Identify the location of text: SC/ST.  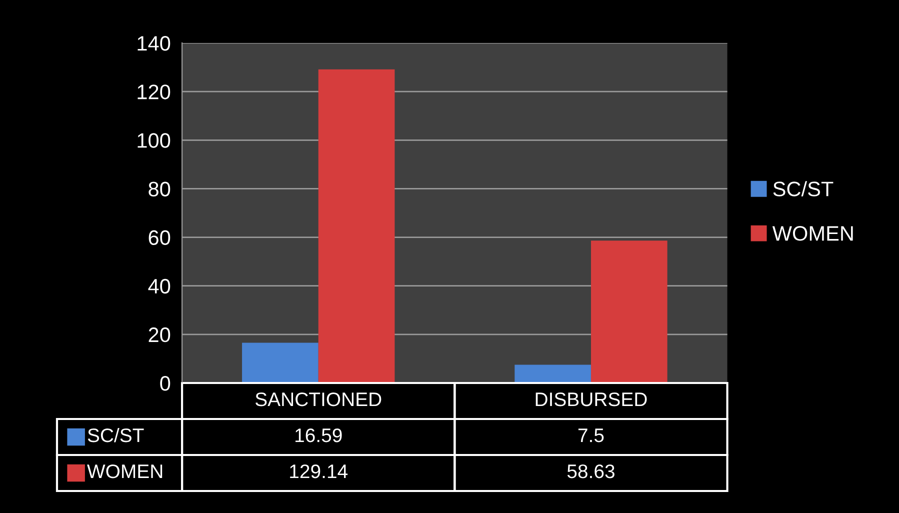
(803, 188).